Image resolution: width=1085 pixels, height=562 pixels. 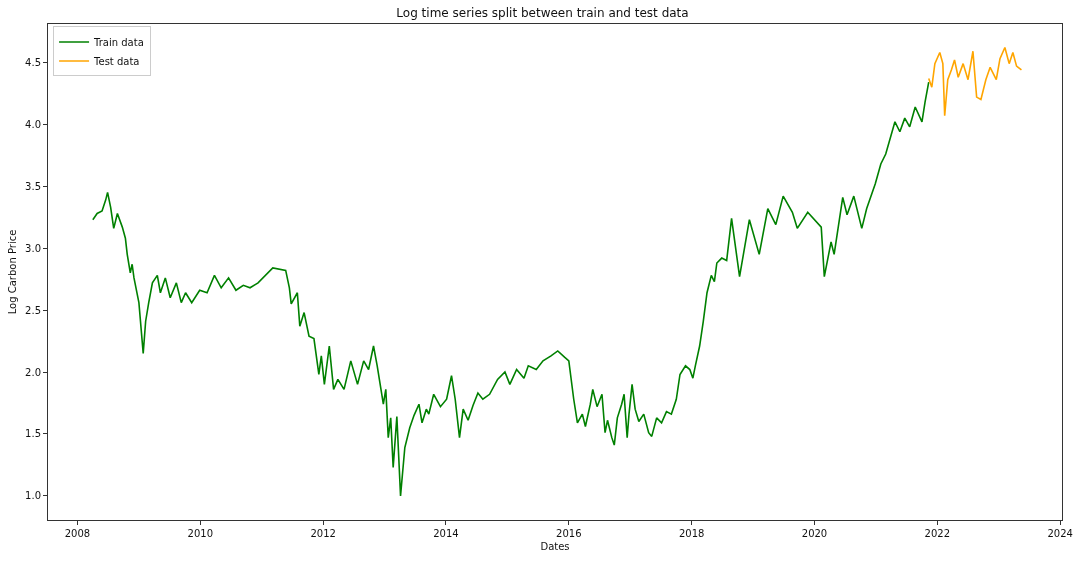 I want to click on y-tick-label: 2.5, so click(x=33, y=310).